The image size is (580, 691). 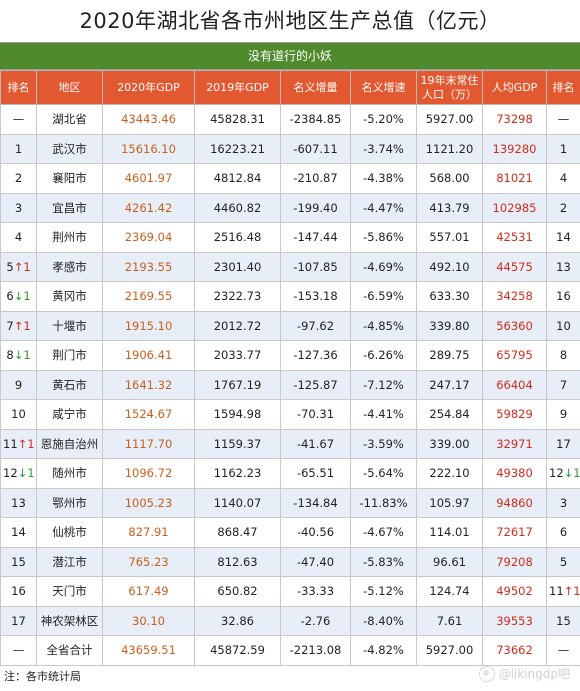 What do you see at coordinates (18, 620) in the screenshot?
I see `rank-value: 17` at bounding box center [18, 620].